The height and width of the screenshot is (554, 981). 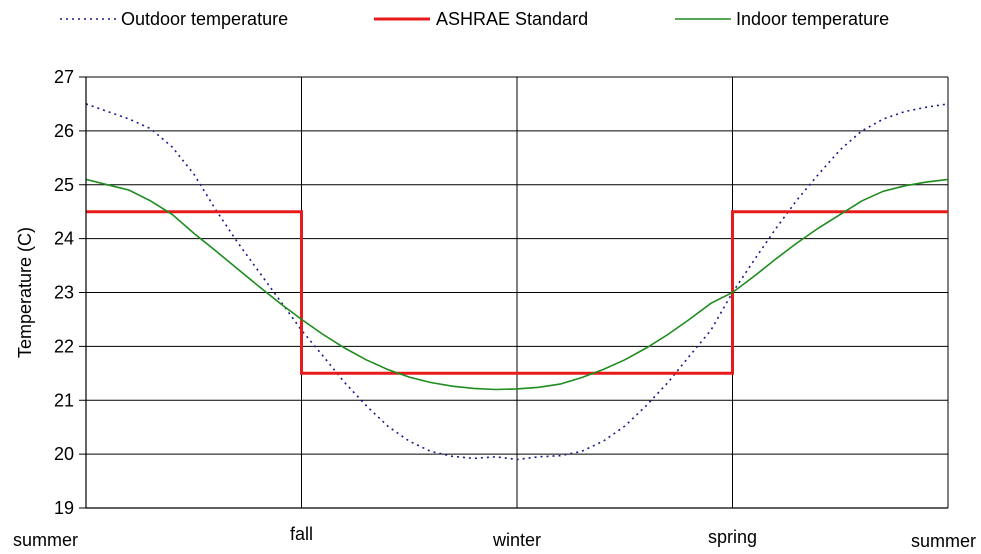 I want to click on x-category-label: spring, so click(x=732, y=537).